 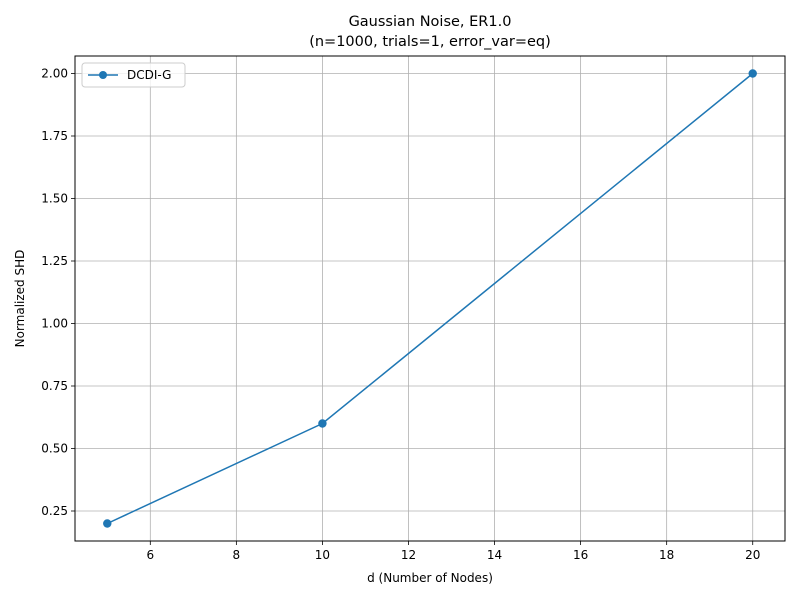 What do you see at coordinates (408, 555) in the screenshot?
I see `x-tick-label: 12` at bounding box center [408, 555].